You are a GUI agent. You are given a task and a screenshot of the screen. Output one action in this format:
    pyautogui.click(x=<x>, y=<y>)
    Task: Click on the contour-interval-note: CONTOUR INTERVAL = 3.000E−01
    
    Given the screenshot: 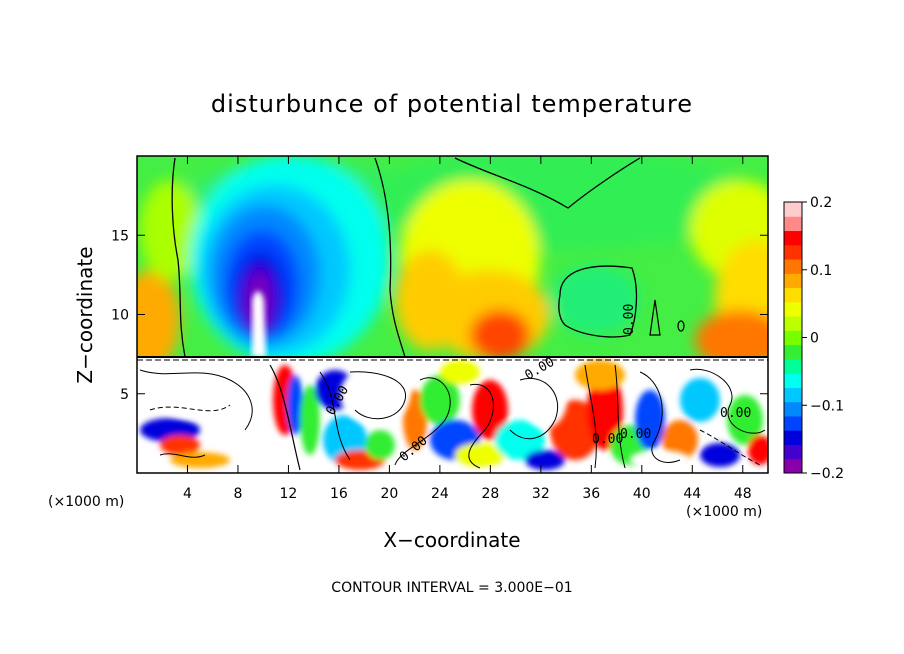 What is the action you would take?
    pyautogui.click(x=451, y=588)
    